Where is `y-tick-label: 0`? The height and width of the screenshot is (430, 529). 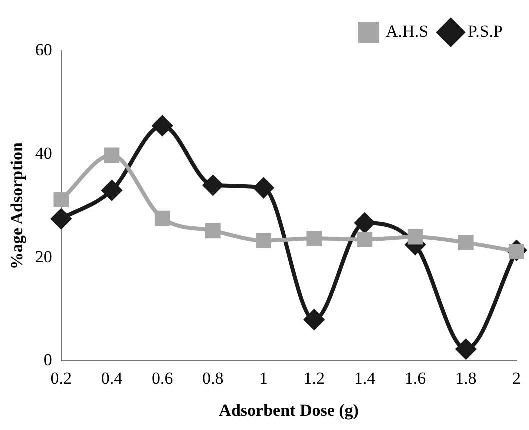
y-tick-label: 0 is located at coordinates (48, 360).